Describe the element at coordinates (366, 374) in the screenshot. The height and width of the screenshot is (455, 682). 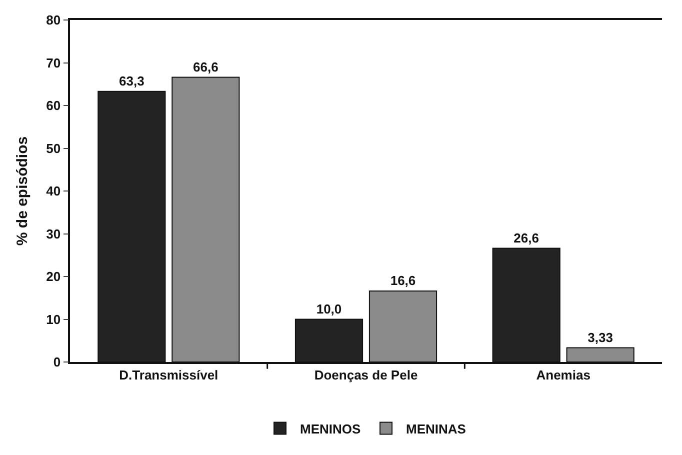
I see `x-tick-label: Doenças de Pele` at that location.